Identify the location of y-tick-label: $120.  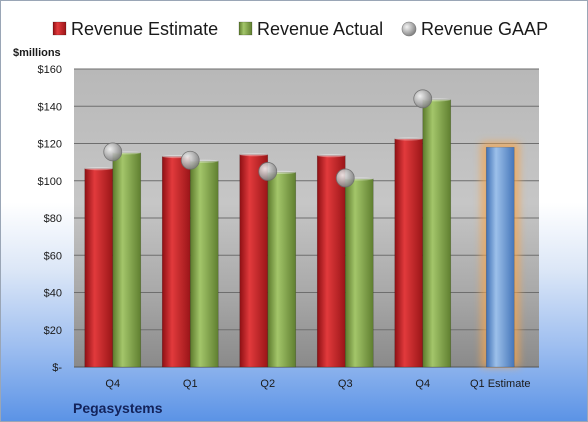
(50, 145).